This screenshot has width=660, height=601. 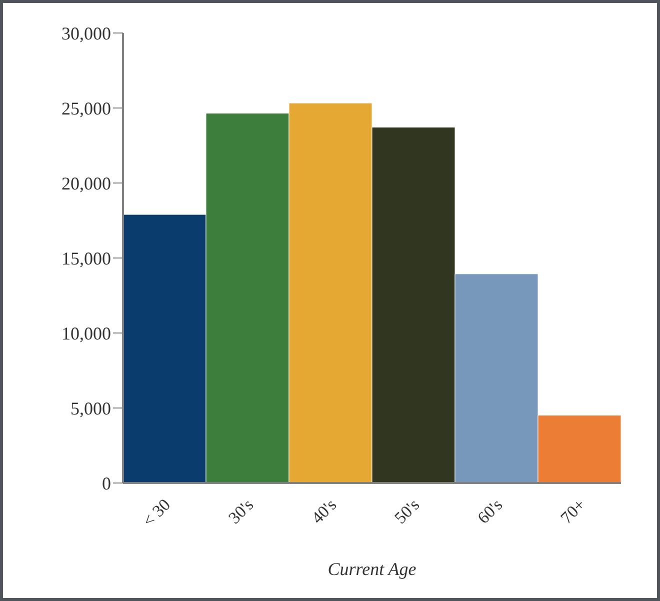 What do you see at coordinates (156, 512) in the screenshot?
I see `x-tick-label: < 30` at bounding box center [156, 512].